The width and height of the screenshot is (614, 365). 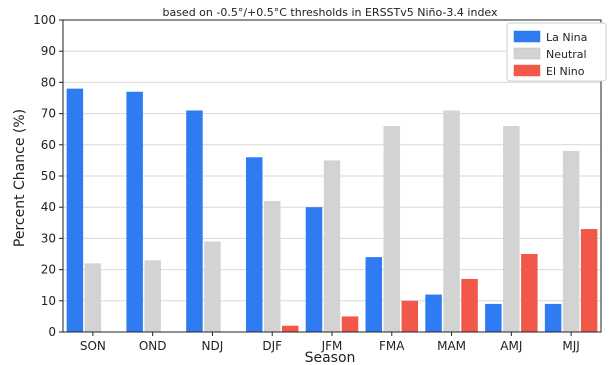 I want to click on y-tick-label: 20, so click(x=48, y=270).